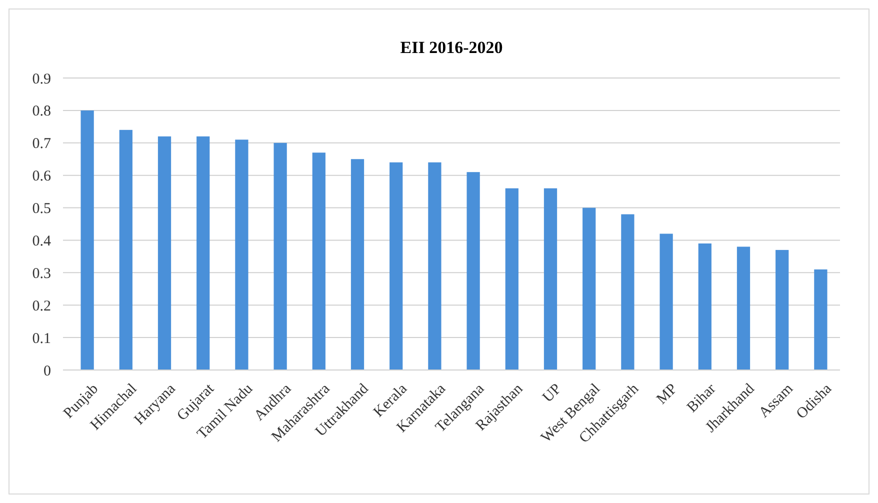 This screenshot has height=503, width=878. Describe the element at coordinates (667, 394) in the screenshot. I see `x-tick-label: MP` at that location.